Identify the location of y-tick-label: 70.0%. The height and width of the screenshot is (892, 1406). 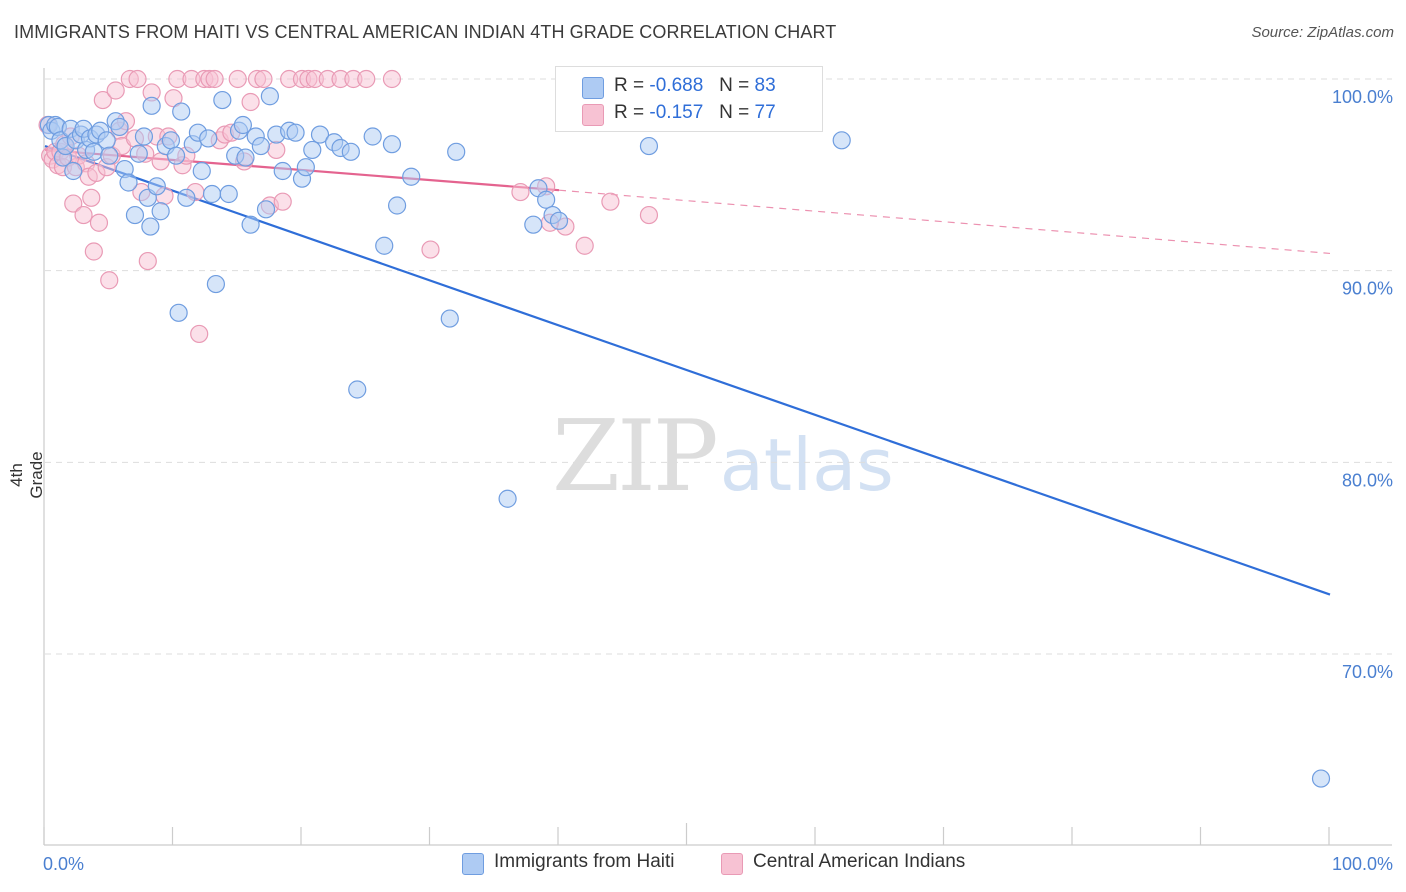
(1367, 672).